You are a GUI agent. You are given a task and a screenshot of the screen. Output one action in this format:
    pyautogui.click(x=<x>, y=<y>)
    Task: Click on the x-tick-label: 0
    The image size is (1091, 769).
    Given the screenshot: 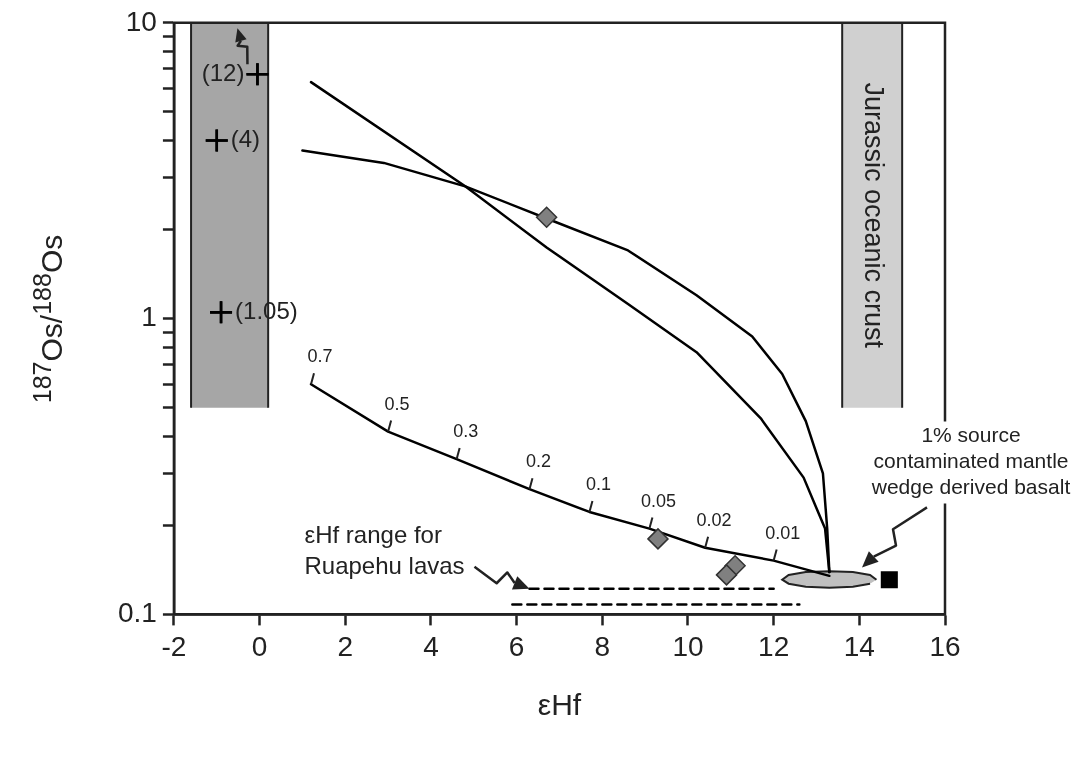 What is the action you would take?
    pyautogui.click(x=259, y=646)
    